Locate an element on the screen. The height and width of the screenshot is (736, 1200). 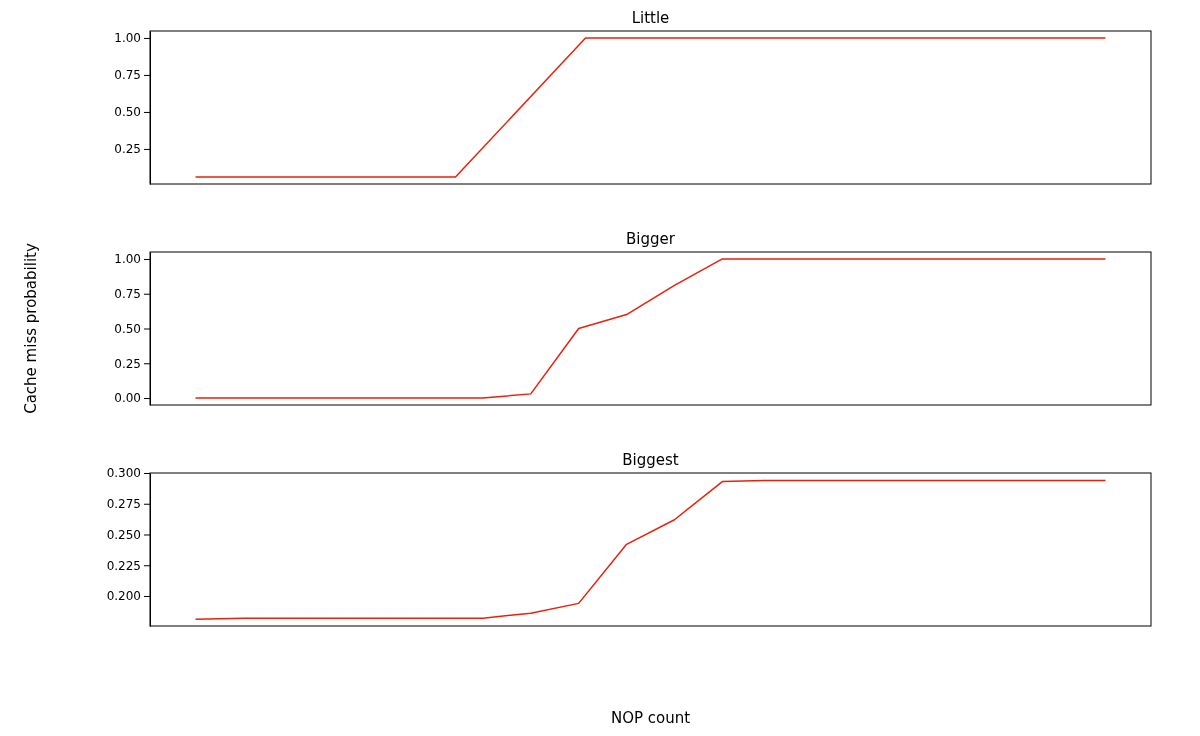
x-axis-title: NOP count is located at coordinates (650, 718).